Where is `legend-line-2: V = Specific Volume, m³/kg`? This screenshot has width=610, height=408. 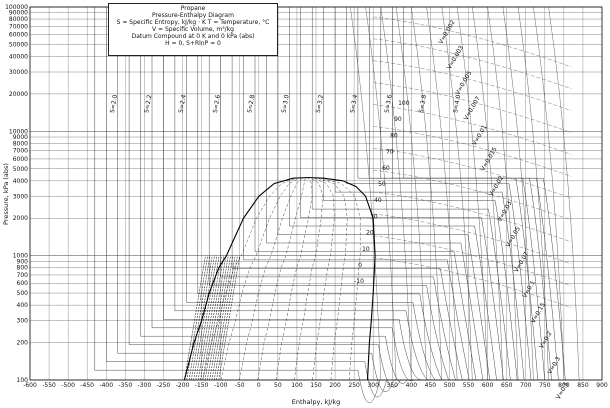
legend-line-2: V = Specific Volume, m³/kg is located at coordinates (193, 29).